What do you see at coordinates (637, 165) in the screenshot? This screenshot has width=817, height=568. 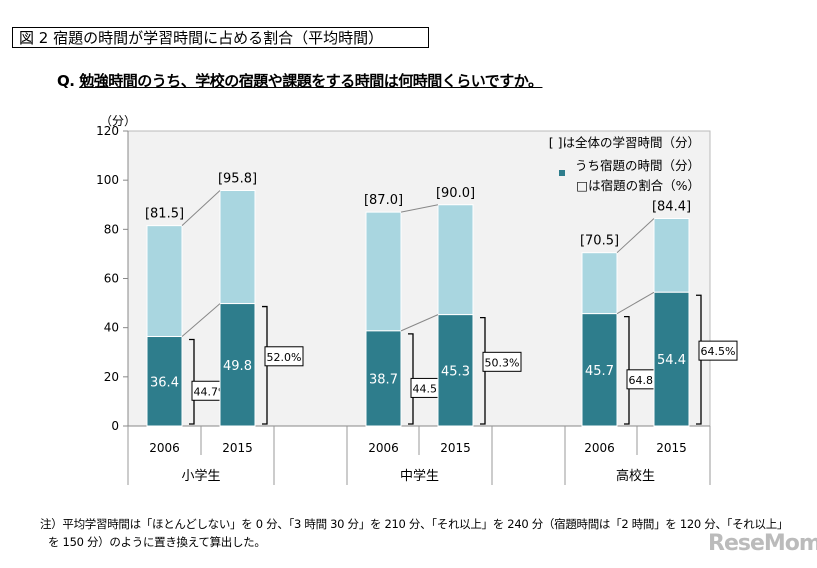 I see `legend-homework: うち宿題の時間（分）` at bounding box center [637, 165].